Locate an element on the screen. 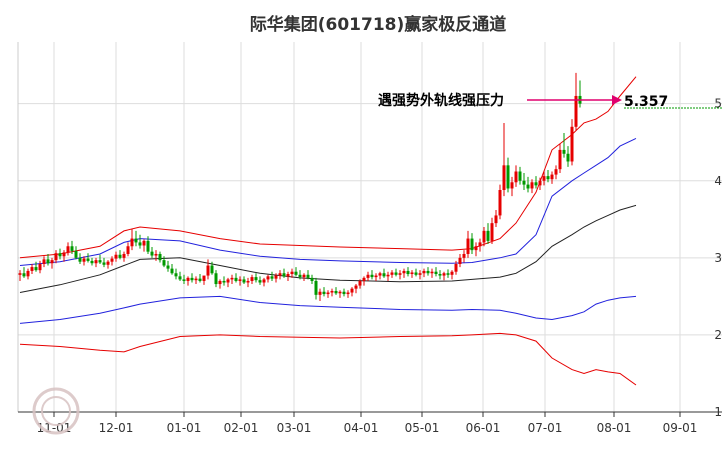 Image resolution: width=726 pixels, height=450 pixels. x-tick-label: 06-01 is located at coordinates (483, 428).